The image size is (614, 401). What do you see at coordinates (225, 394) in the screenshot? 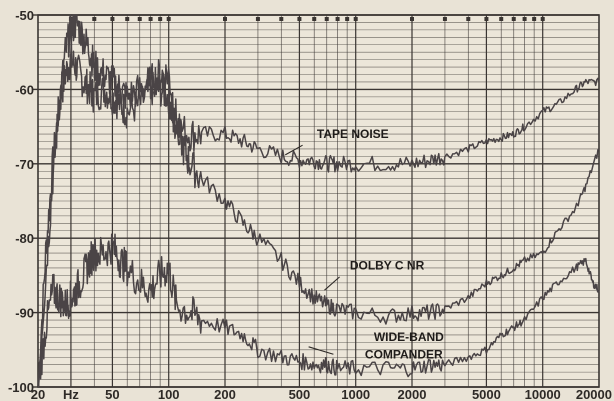
I see `x-tick-label: 200` at bounding box center [225, 394].